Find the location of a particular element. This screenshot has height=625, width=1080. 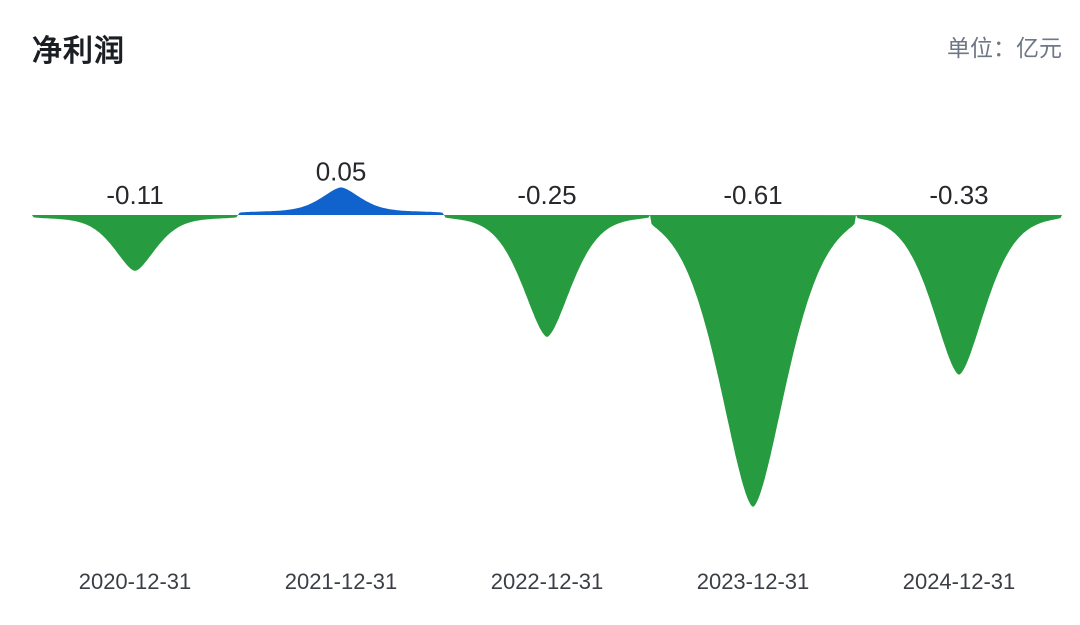

value-label-2022-12-31: -0.25 is located at coordinates (546, 195).